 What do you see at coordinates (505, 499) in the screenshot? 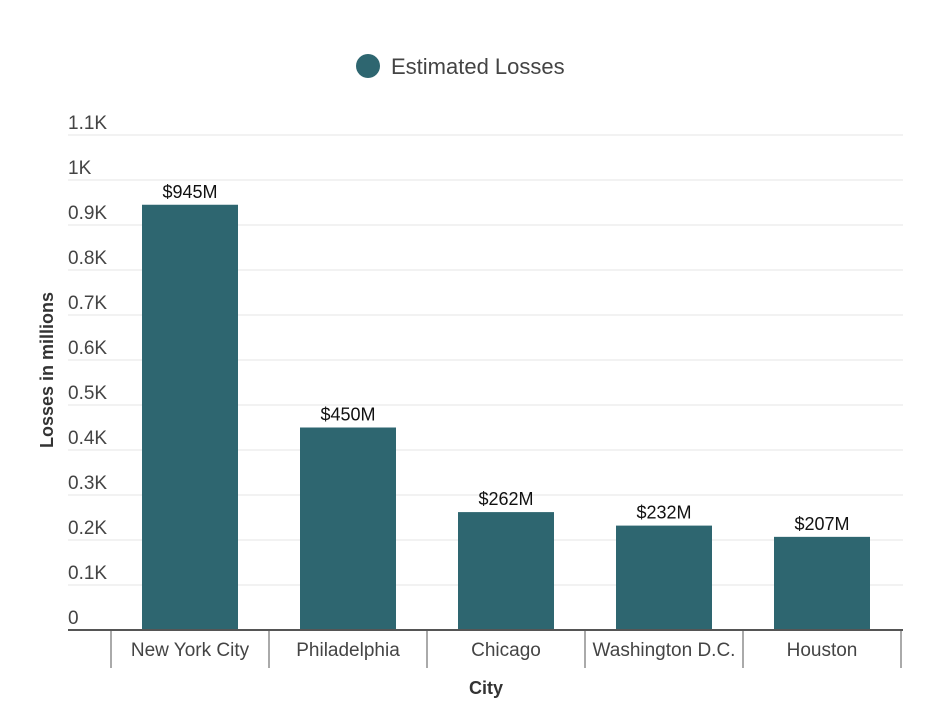
I see `bar-value-label: $262M` at bounding box center [505, 499].